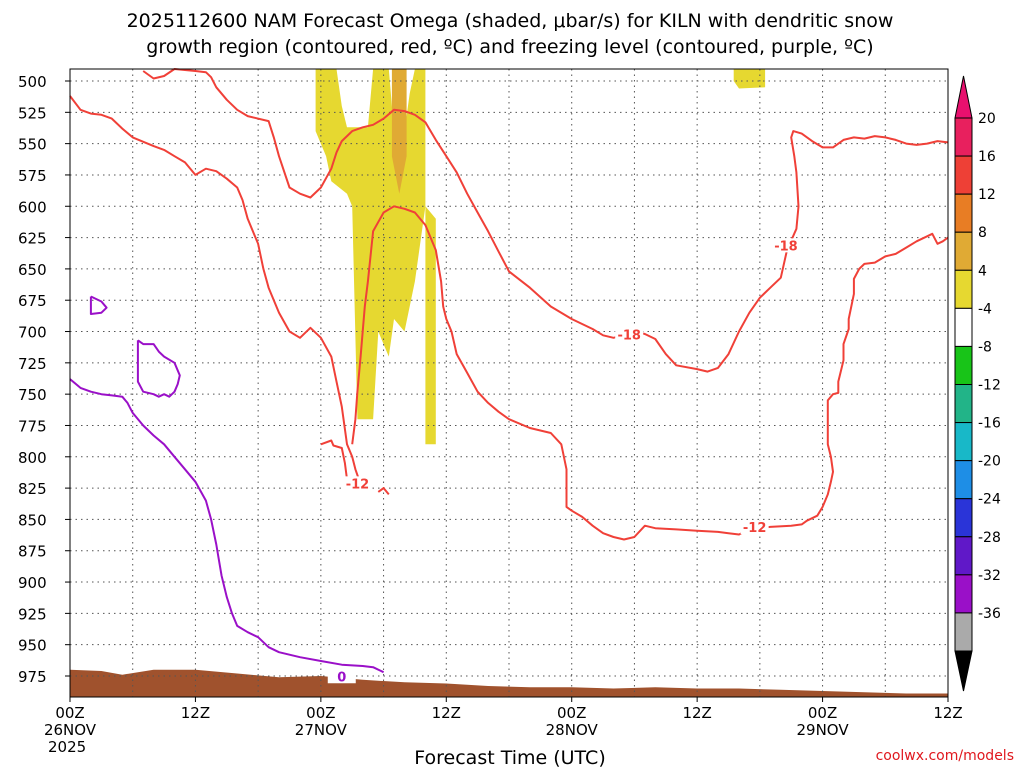  Describe the element at coordinates (69, 713) in the screenshot. I see `x-tick-label-0: 00Z` at that location.